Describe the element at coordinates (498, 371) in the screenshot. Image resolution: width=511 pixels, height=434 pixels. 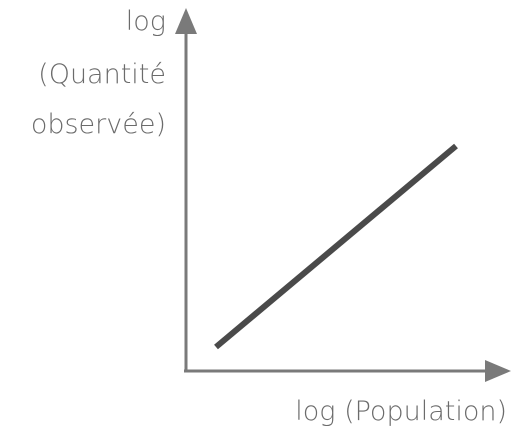
I see `x-axis-arrow` at that location.